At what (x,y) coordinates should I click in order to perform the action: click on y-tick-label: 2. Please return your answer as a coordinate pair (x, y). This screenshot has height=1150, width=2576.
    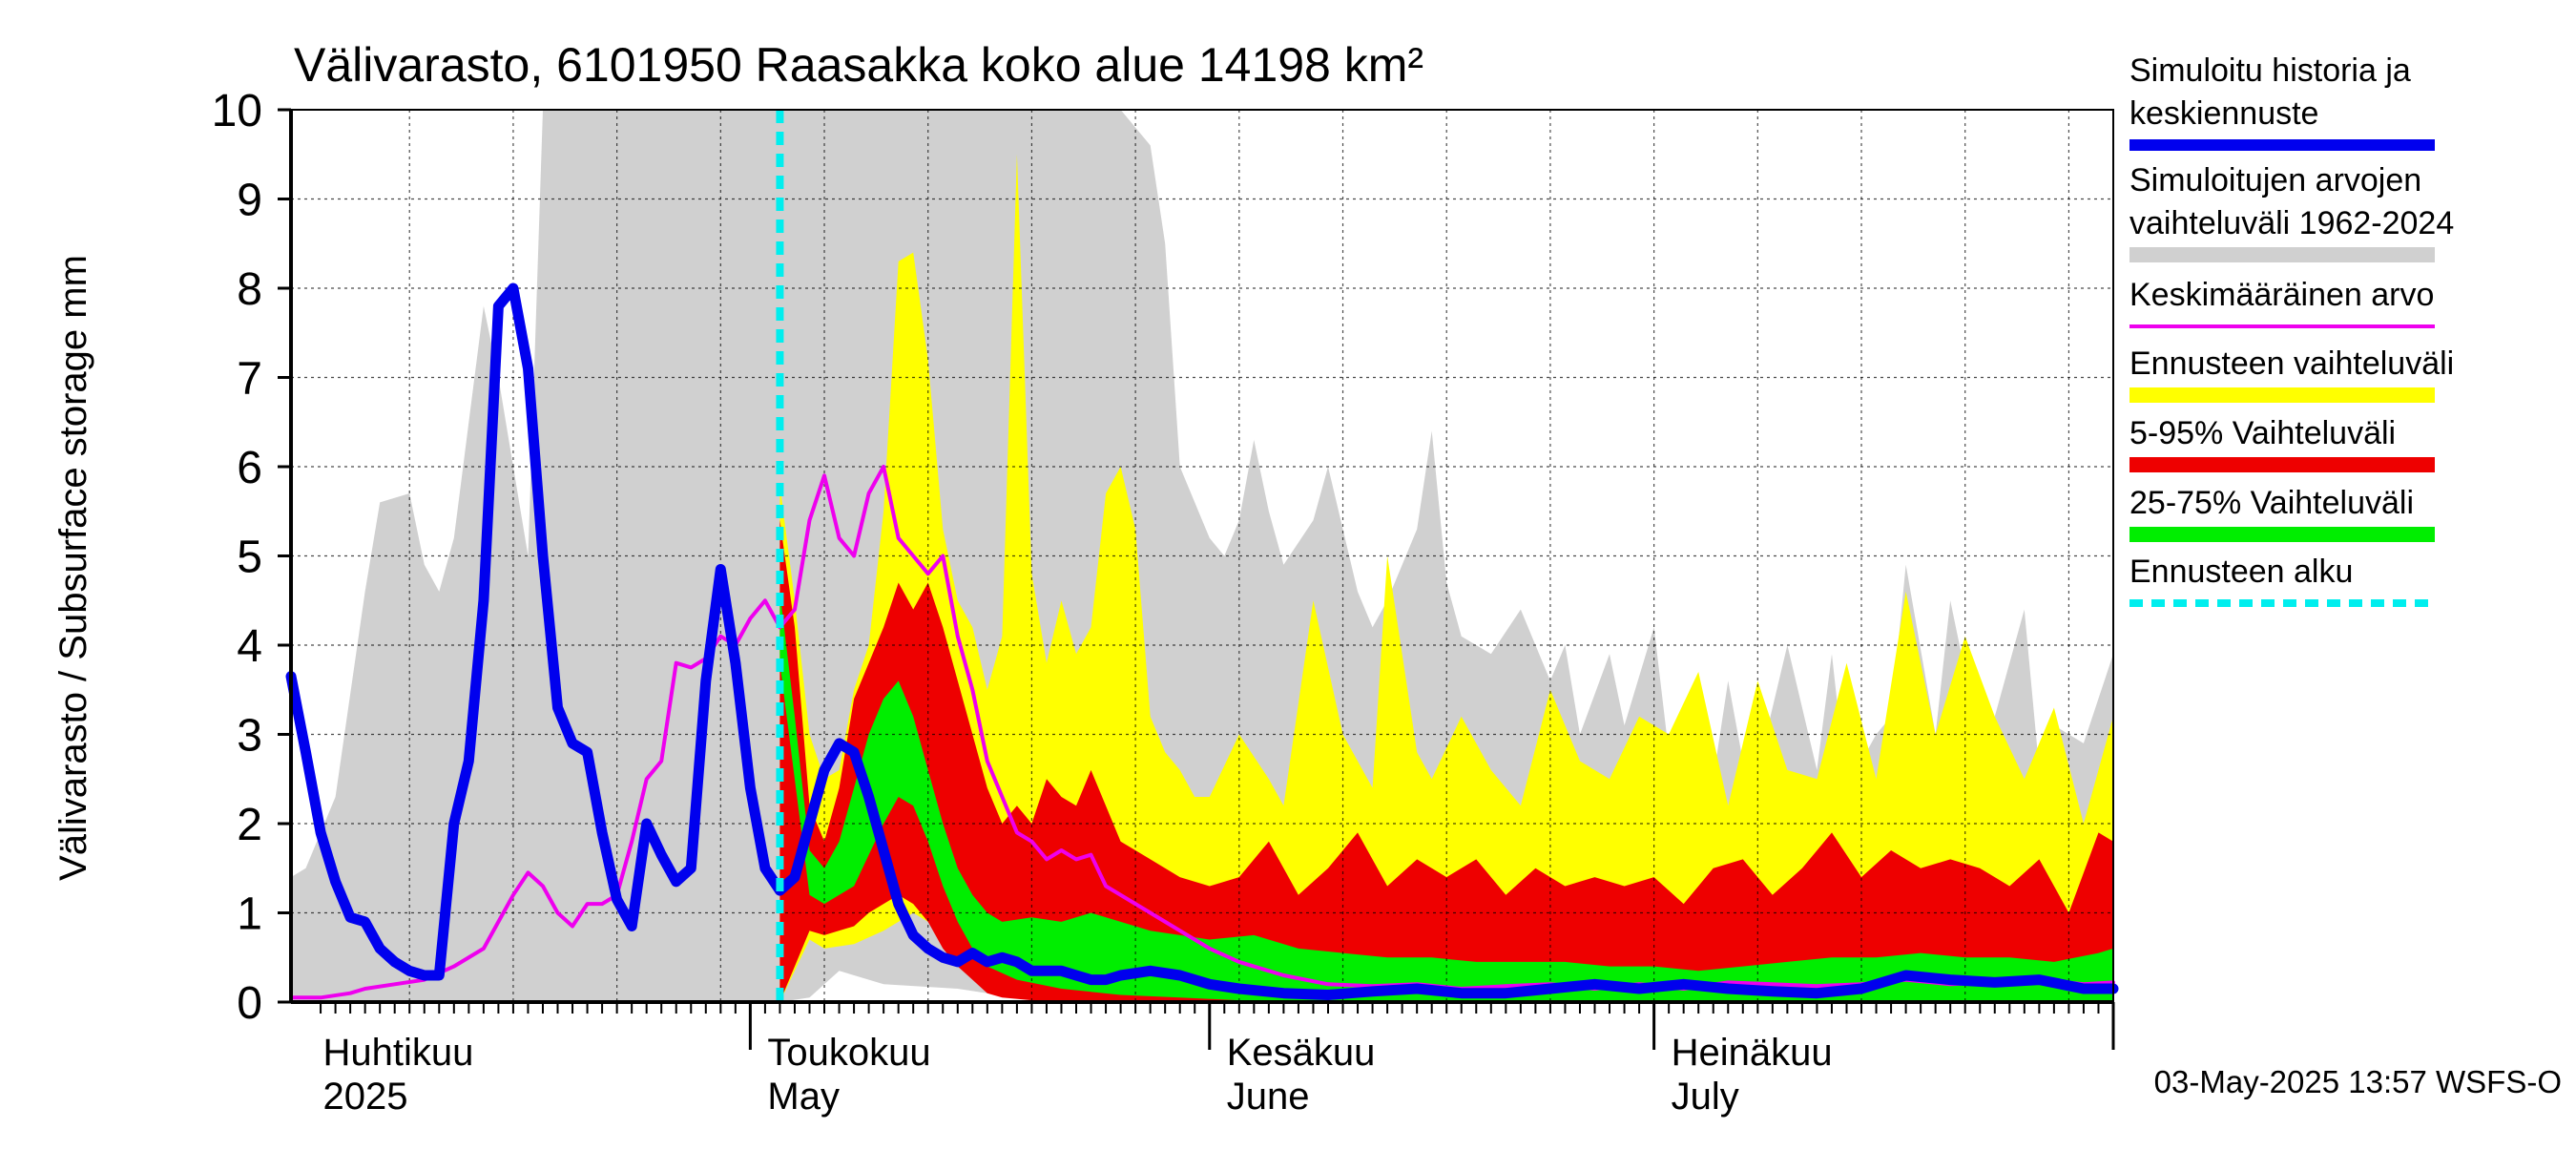
    Looking at the image, I should click on (249, 825).